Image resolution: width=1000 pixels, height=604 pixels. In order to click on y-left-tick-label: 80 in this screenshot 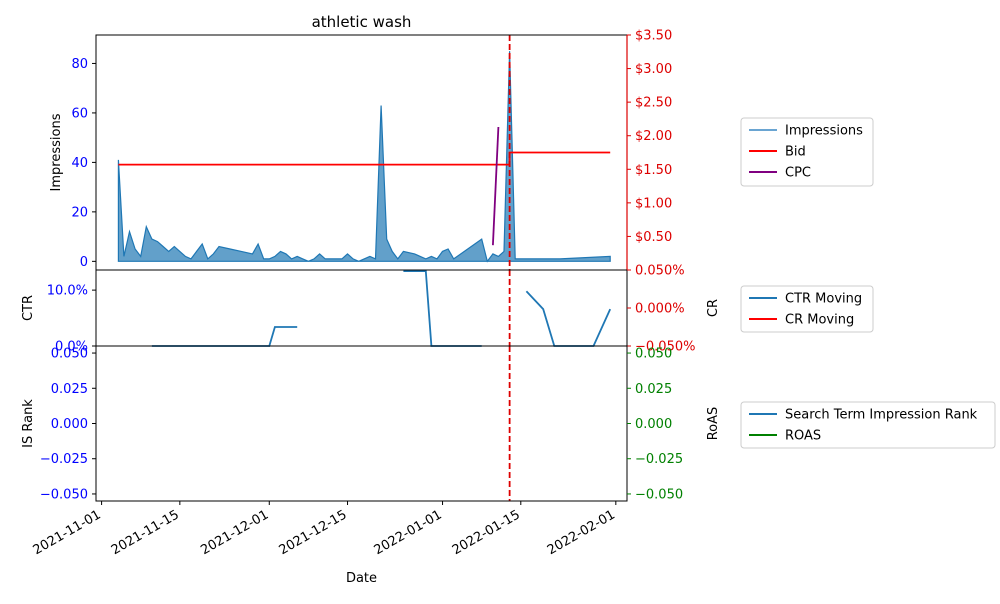, I will do `click(79, 64)`.